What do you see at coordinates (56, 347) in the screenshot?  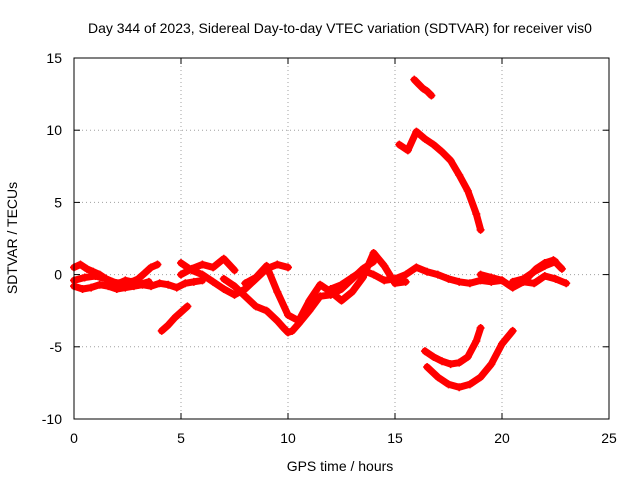 I see `y-tick-label: -5` at bounding box center [56, 347].